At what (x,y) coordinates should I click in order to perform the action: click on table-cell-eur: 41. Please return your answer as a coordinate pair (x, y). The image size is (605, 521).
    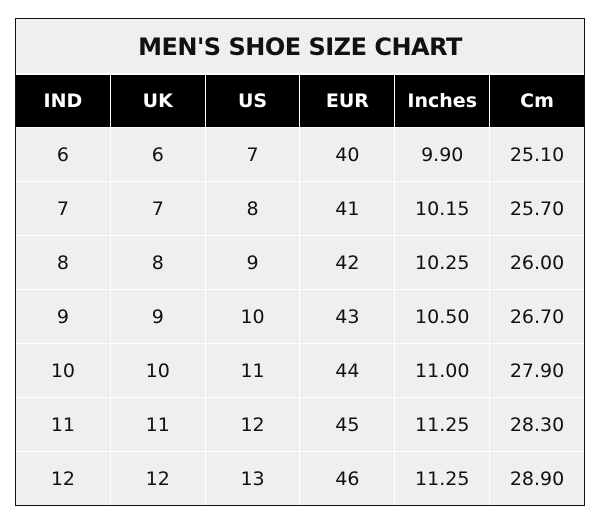
    Looking at the image, I should click on (348, 208).